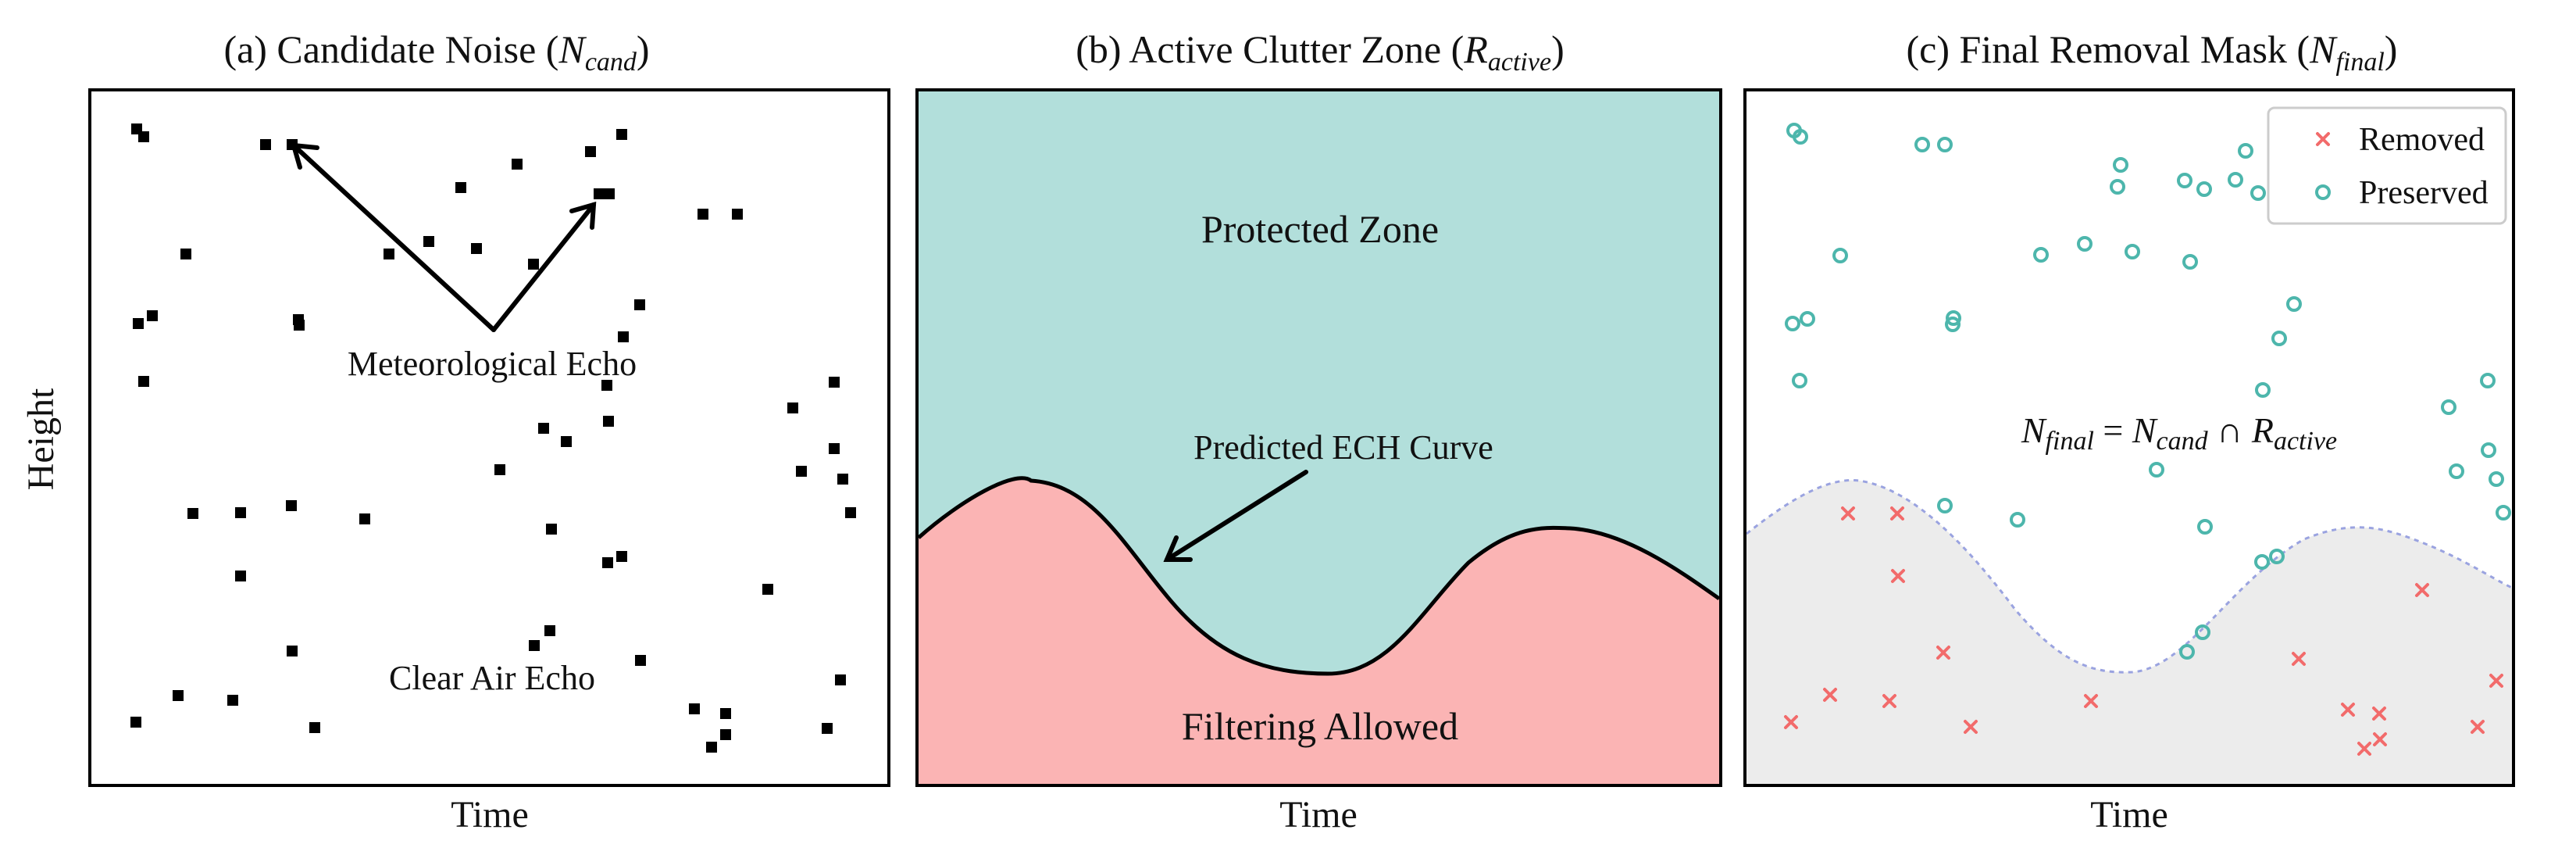 The width and height of the screenshot is (2576, 855). Describe the element at coordinates (443, 237) in the screenshot. I see `meteorological-echo-arrows` at that location.